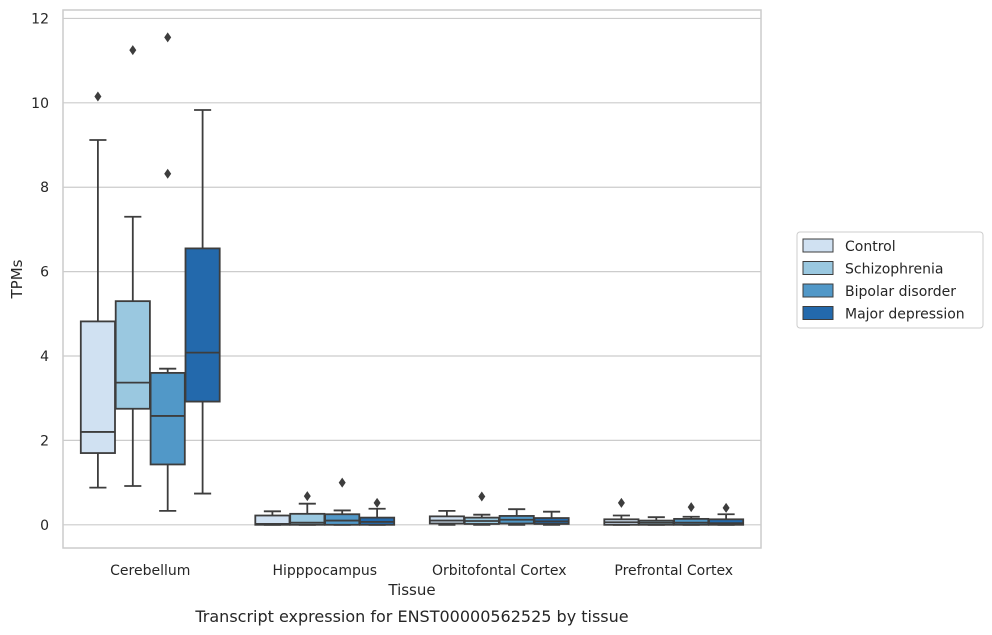 The width and height of the screenshot is (992, 635). Describe the element at coordinates (411, 590) in the screenshot. I see `x-axis-label: Tissue` at that location.